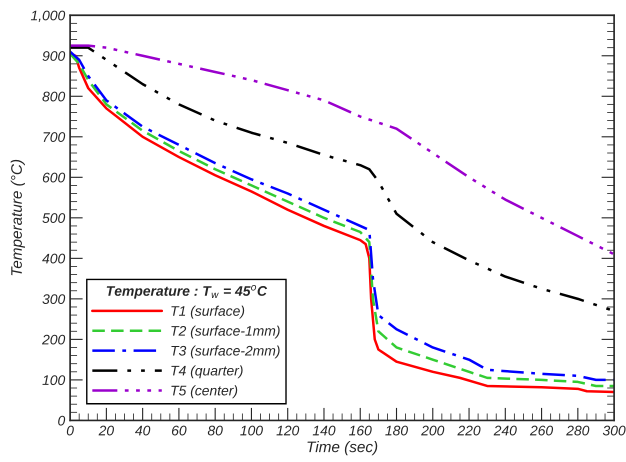 Image resolution: width=626 pixels, height=462 pixels. Describe the element at coordinates (432, 431) in the screenshot. I see `x-tick-label: 200` at that location.